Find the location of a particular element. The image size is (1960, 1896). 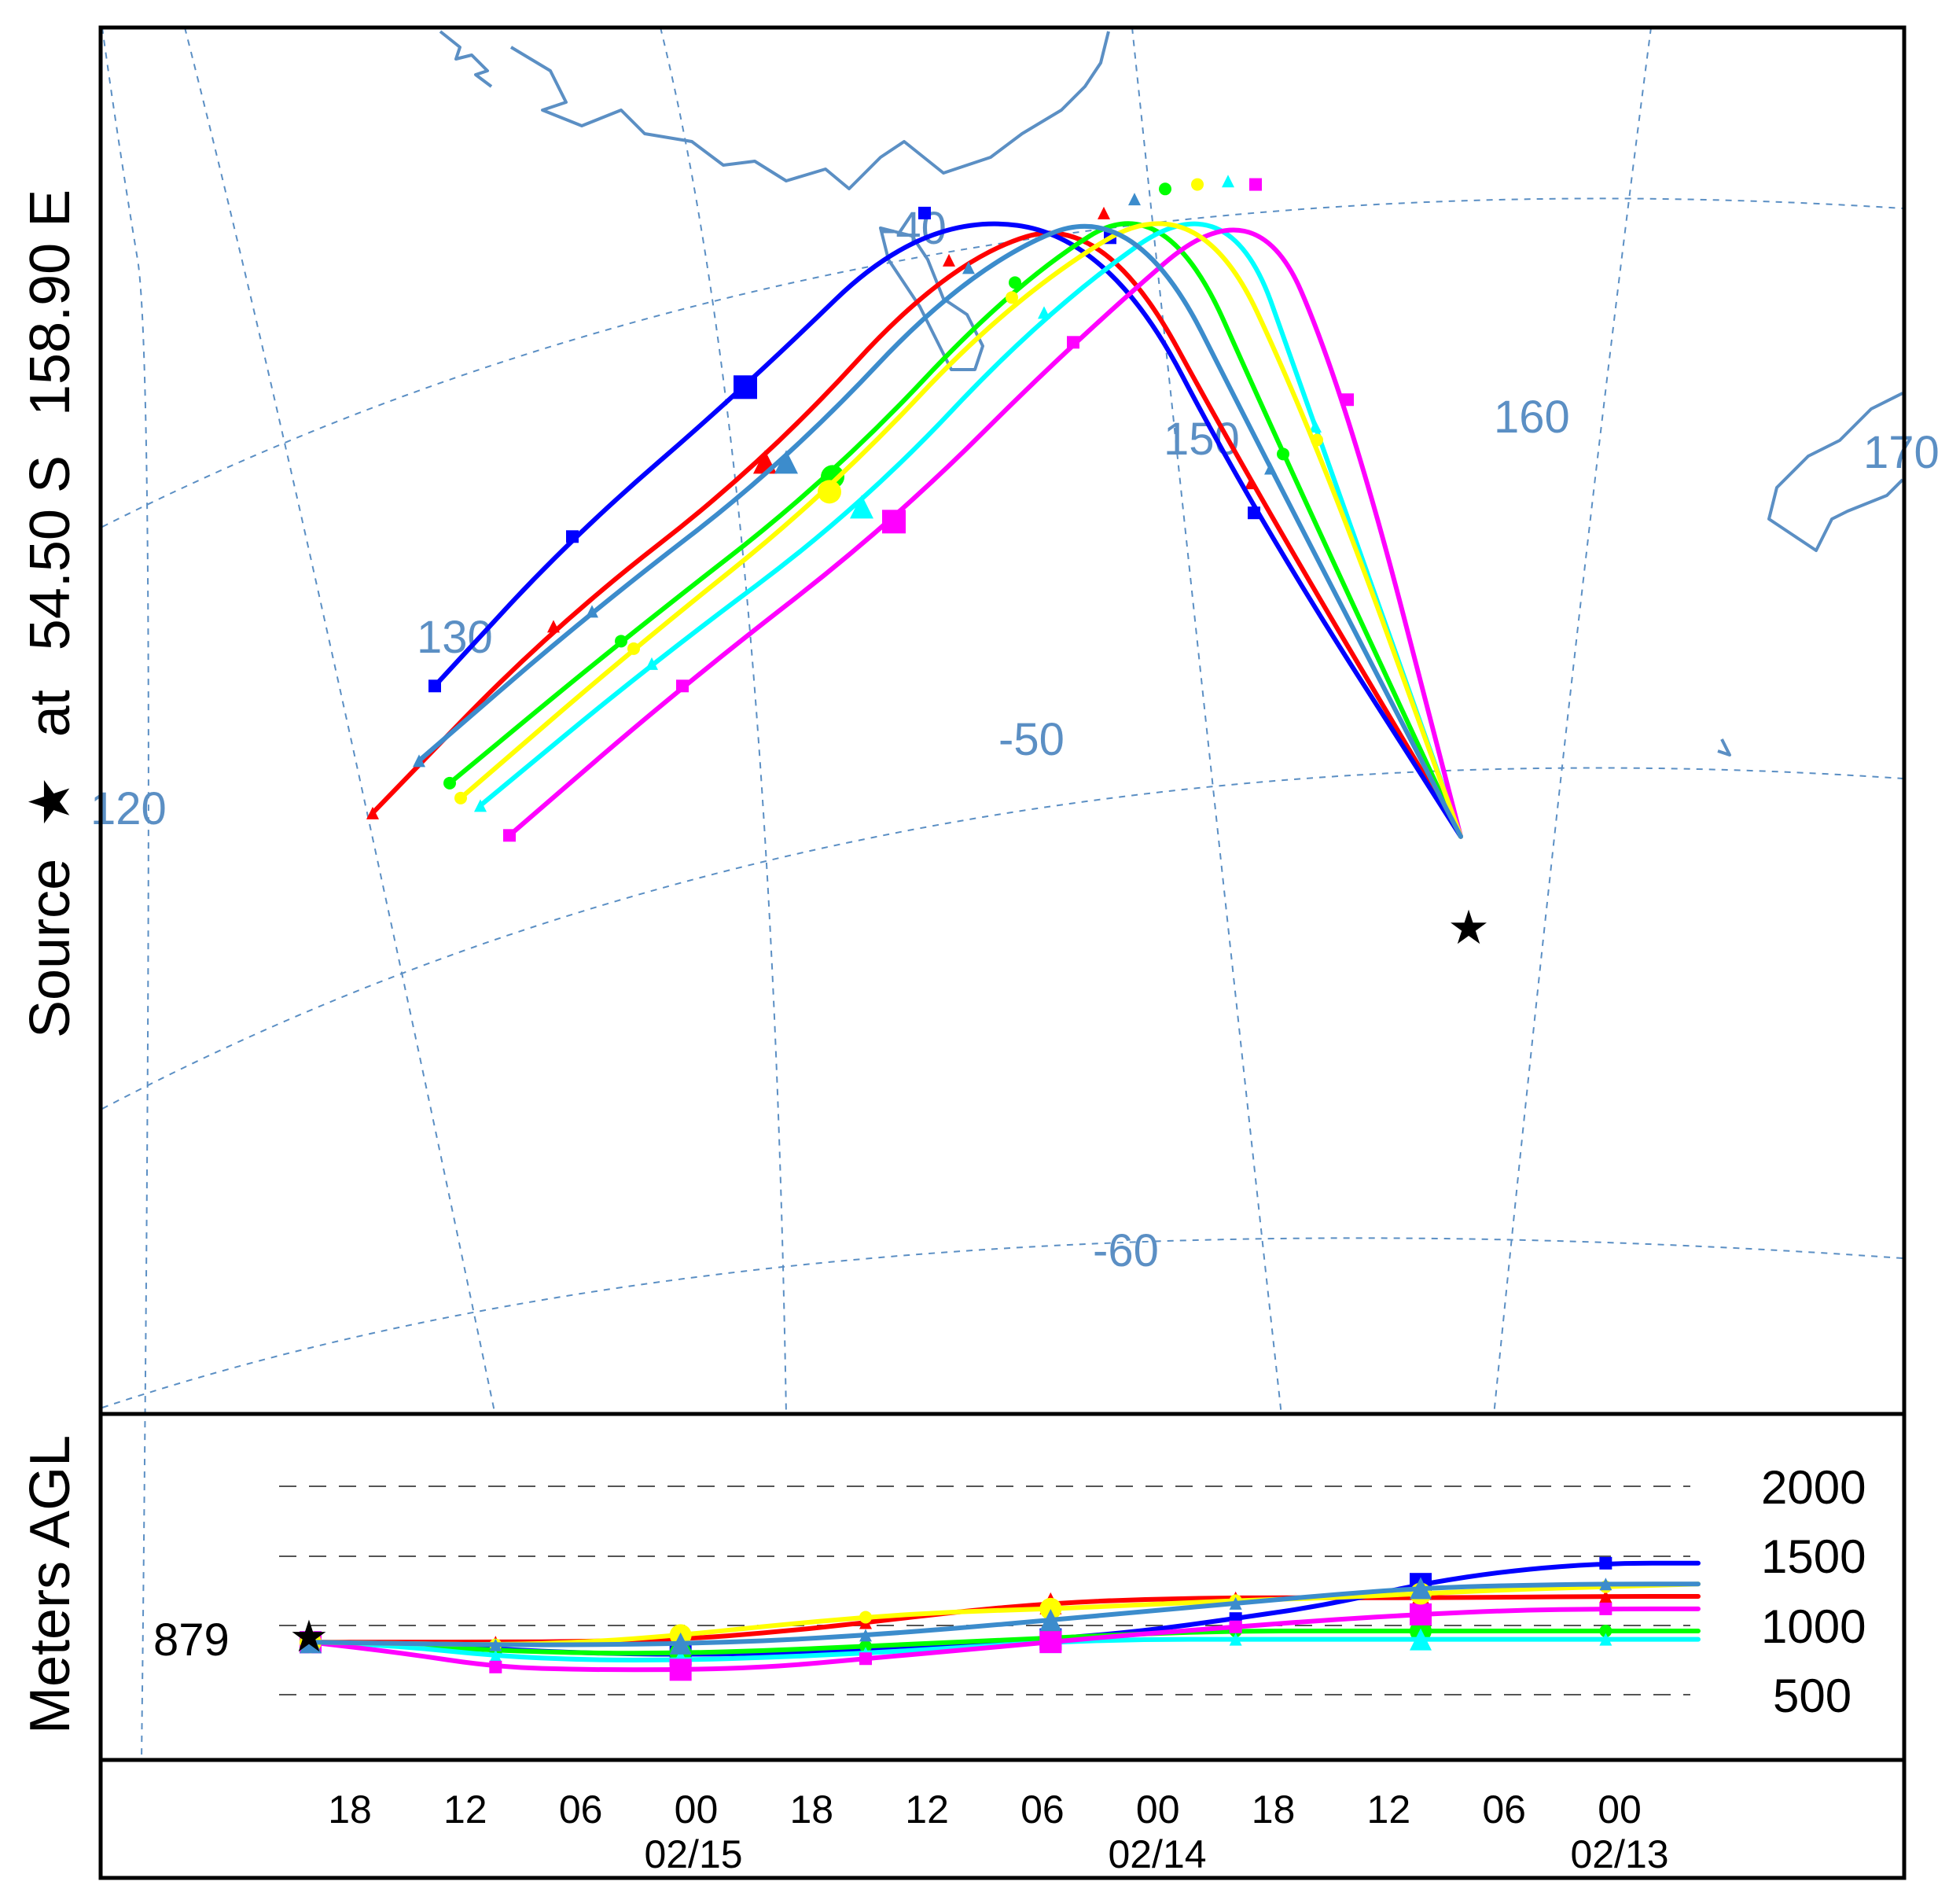

hour-tick-10: 06 is located at coordinates (1504, 1809).